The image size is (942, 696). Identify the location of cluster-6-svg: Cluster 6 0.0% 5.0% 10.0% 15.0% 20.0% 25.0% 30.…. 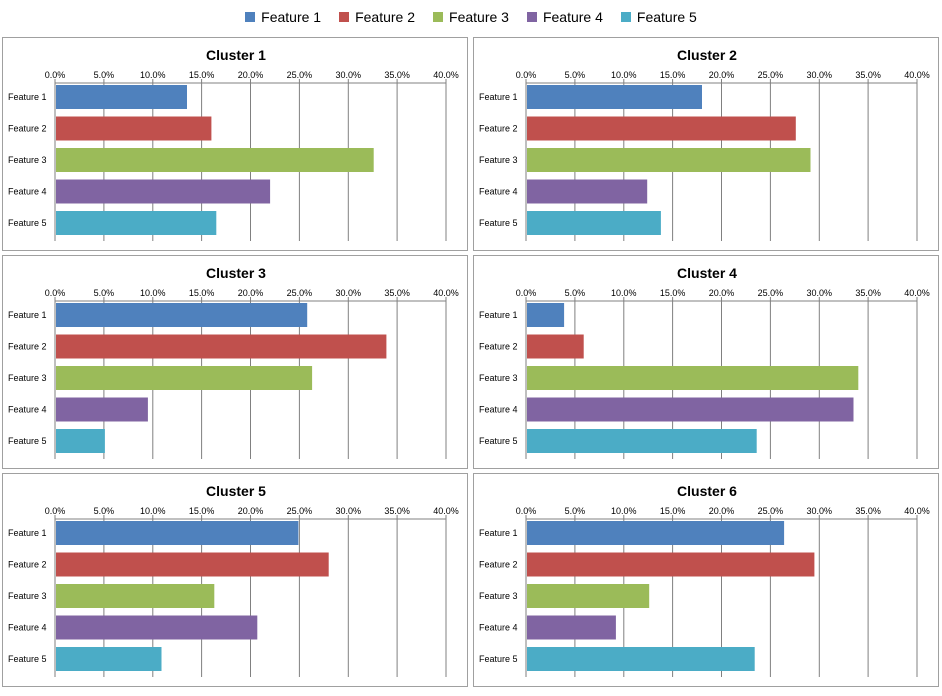
(704, 580).